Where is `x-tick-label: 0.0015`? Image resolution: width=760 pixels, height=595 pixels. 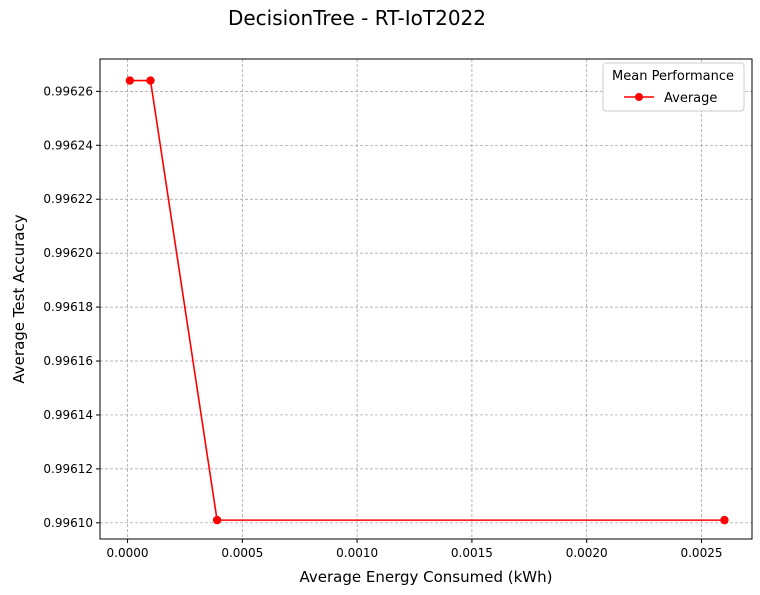
x-tick-label: 0.0015 is located at coordinates (472, 553).